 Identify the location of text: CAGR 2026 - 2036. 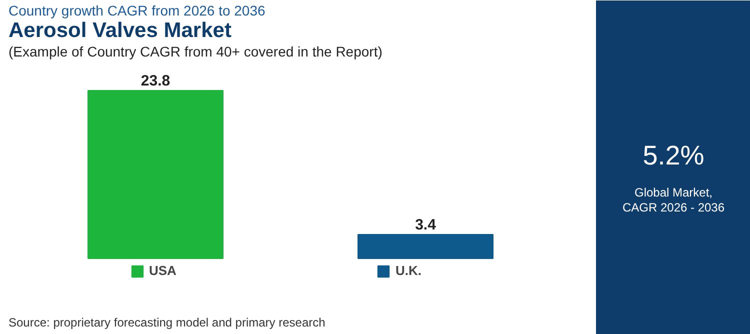
(673, 207).